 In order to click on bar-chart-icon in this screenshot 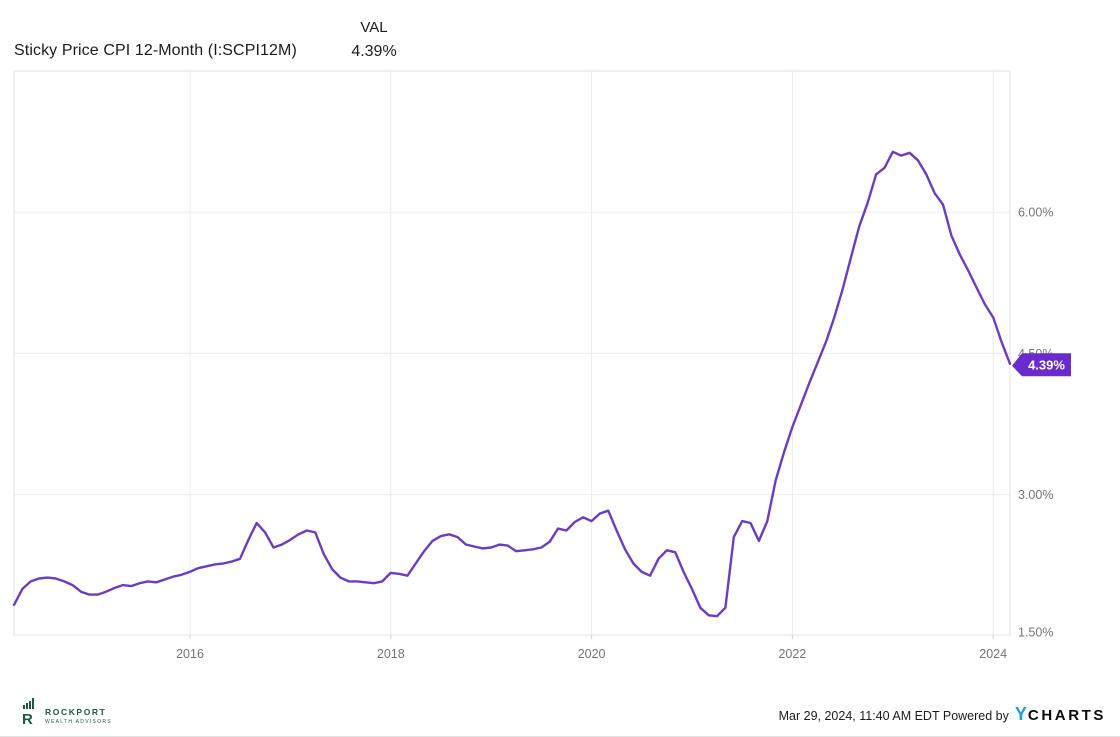, I will do `click(29, 703)`.